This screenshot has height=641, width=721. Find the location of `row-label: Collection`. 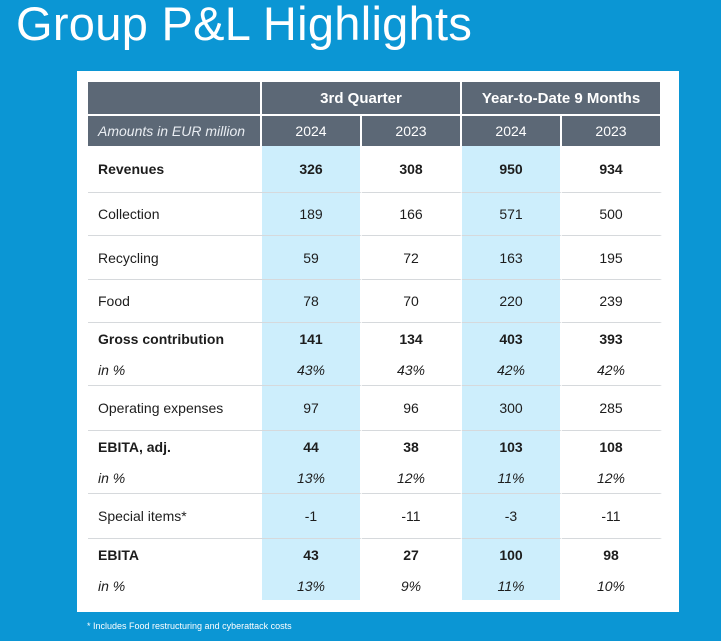

row-label: Collection is located at coordinates (175, 214).